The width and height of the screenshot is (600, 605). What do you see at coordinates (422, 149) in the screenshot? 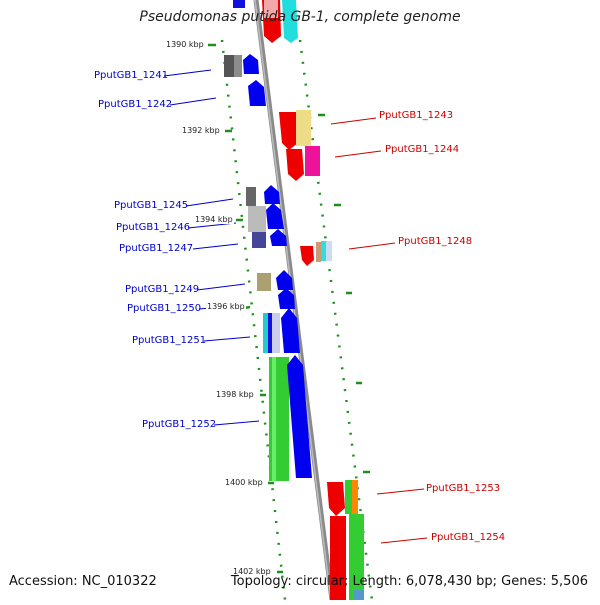
I see `gene-label-1244: PputGB1_1244` at bounding box center [422, 149].